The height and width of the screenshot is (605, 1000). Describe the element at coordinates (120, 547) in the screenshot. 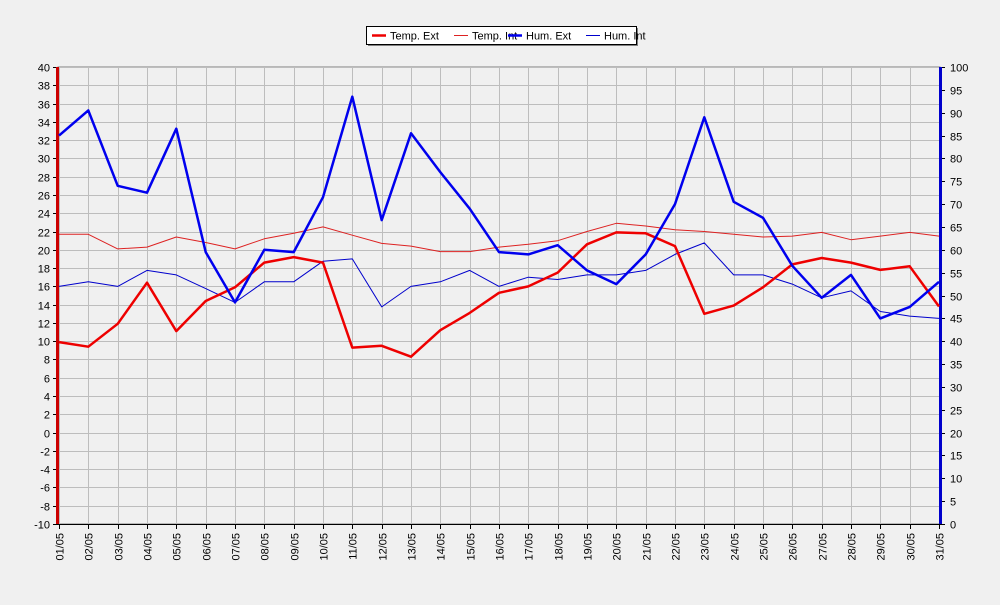

I see `x-tick-label: 03/05` at that location.